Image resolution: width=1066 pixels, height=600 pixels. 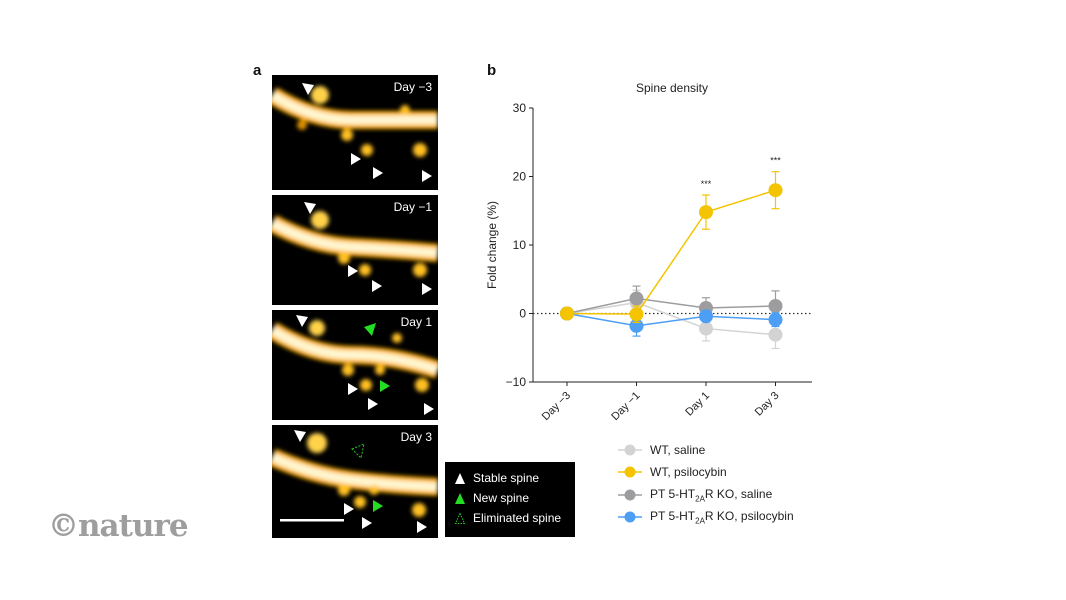 What do you see at coordinates (492, 245) in the screenshot?
I see `y-axis-label: Fold change (%)` at bounding box center [492, 245].